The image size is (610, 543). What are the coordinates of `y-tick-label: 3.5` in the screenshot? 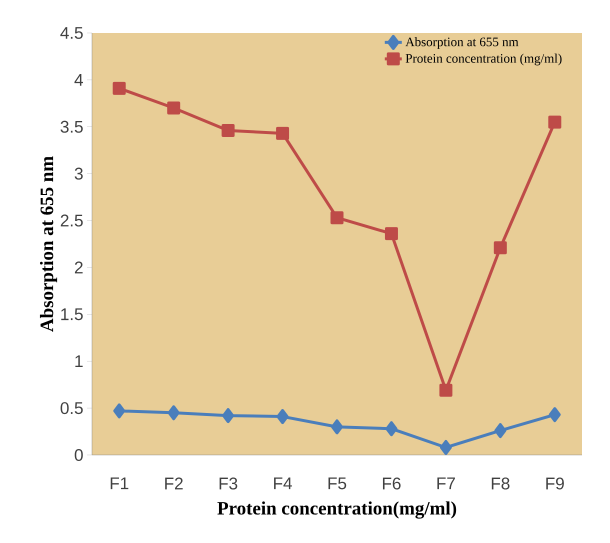 It's located at (71, 126).